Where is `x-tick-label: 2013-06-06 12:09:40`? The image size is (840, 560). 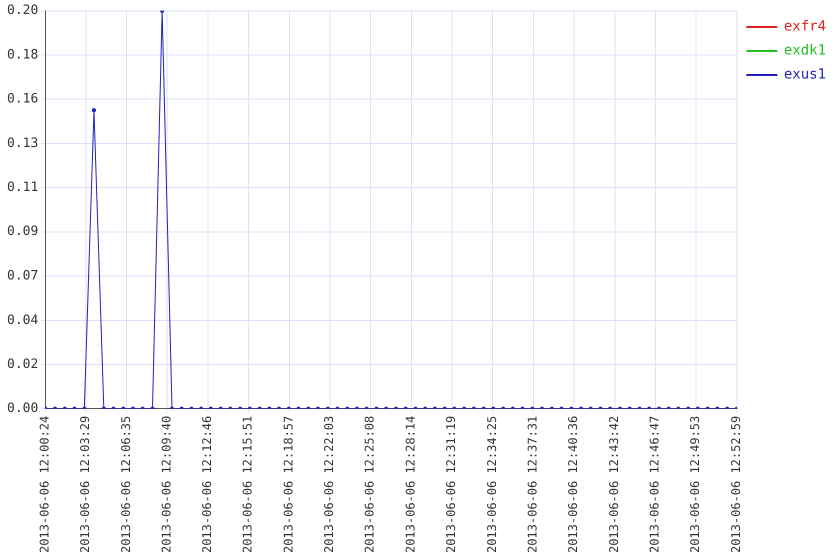 x-tick-label: 2013-06-06 12:09:40 is located at coordinates (166, 485).